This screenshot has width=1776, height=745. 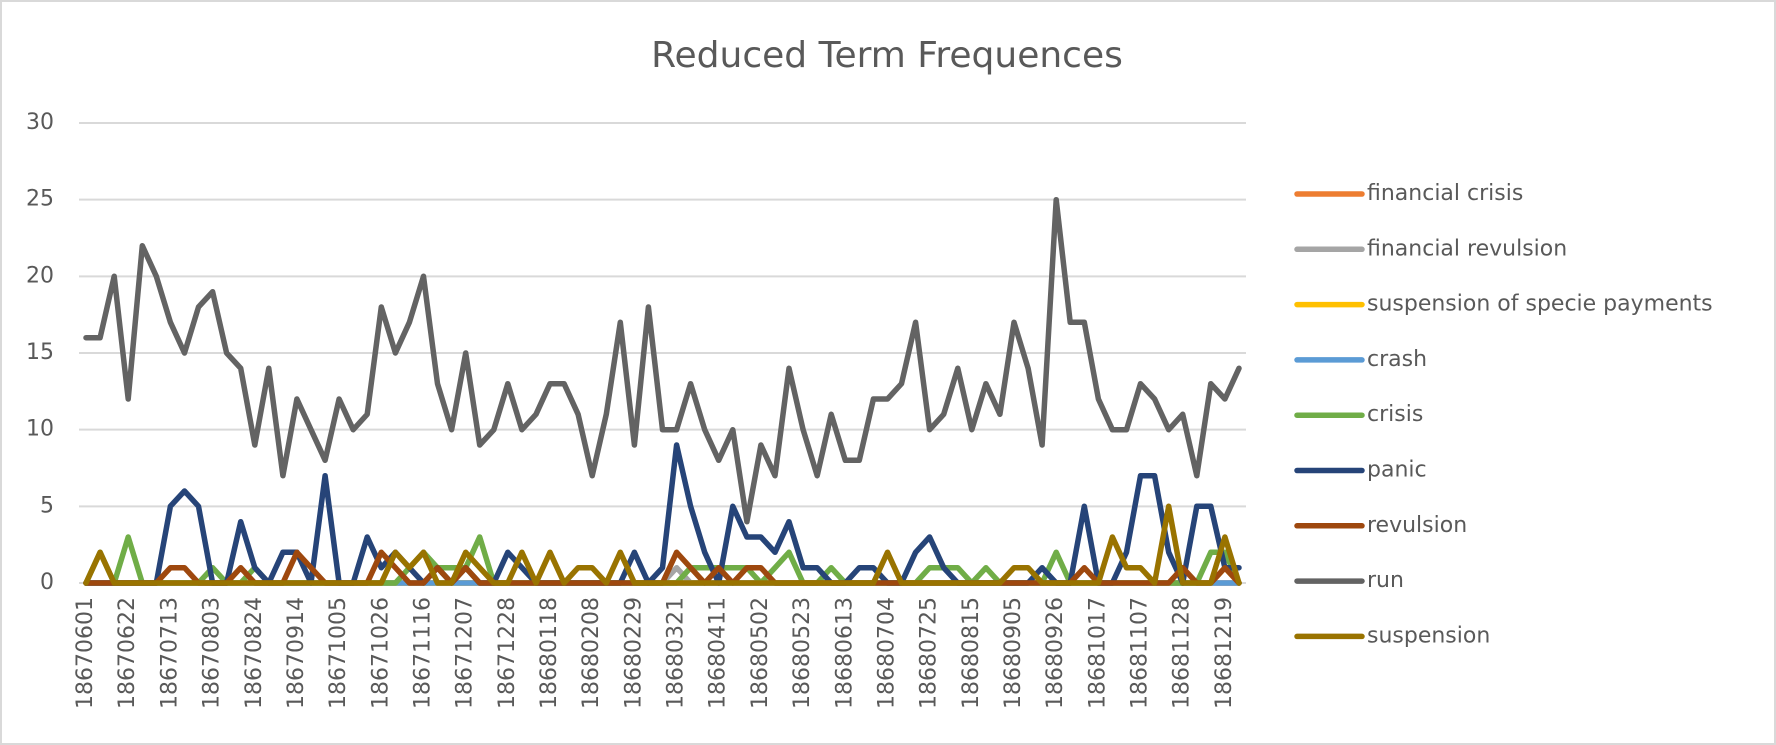 I want to click on y-tick-label: 20, so click(x=40, y=275).